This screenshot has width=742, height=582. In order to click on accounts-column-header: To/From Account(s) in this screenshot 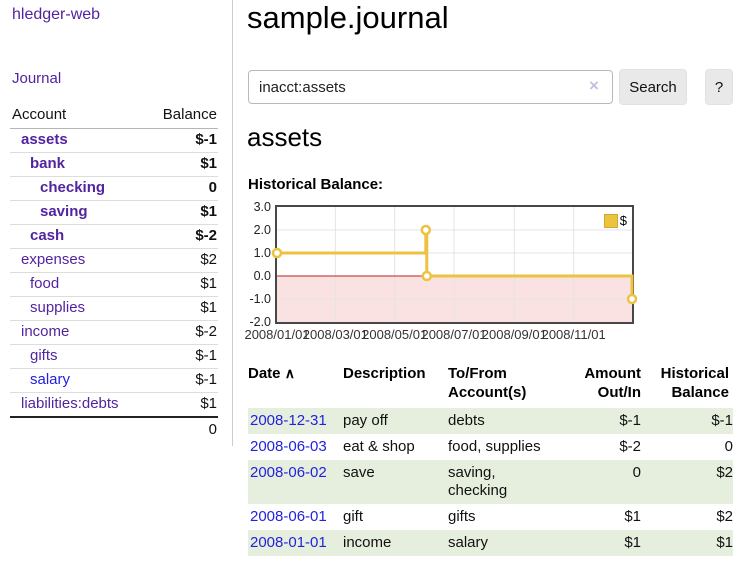, I will do `click(487, 383)`.